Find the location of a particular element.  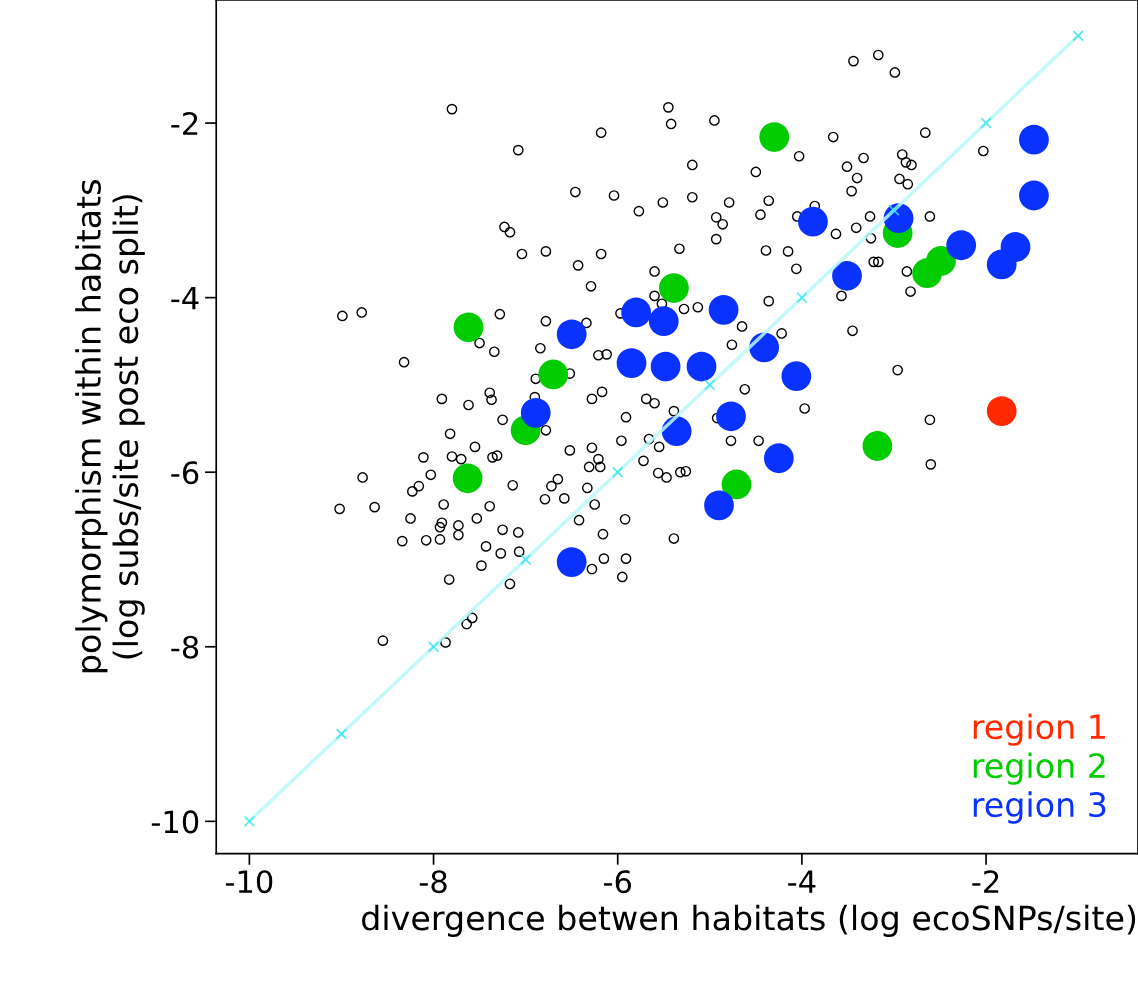

y-tick-label: -6 is located at coordinates (185, 473).